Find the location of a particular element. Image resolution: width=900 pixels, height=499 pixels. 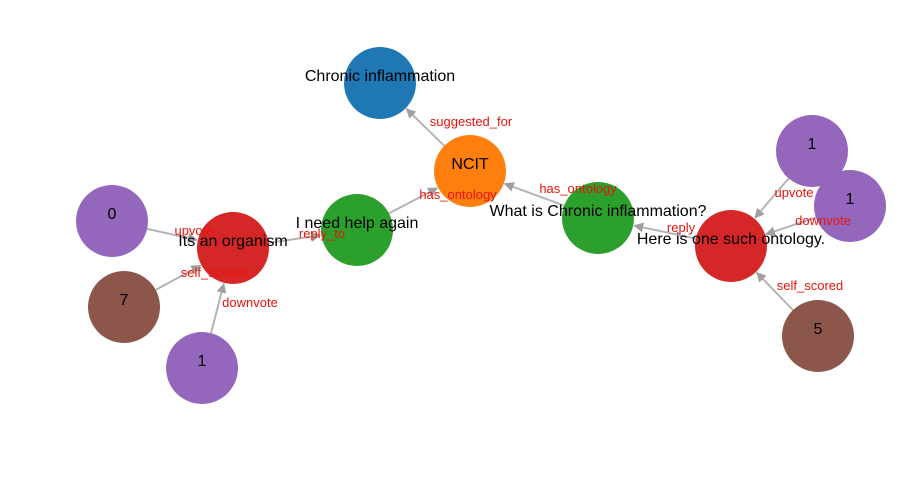

edge-v5-ontology is located at coordinates (774, 291).